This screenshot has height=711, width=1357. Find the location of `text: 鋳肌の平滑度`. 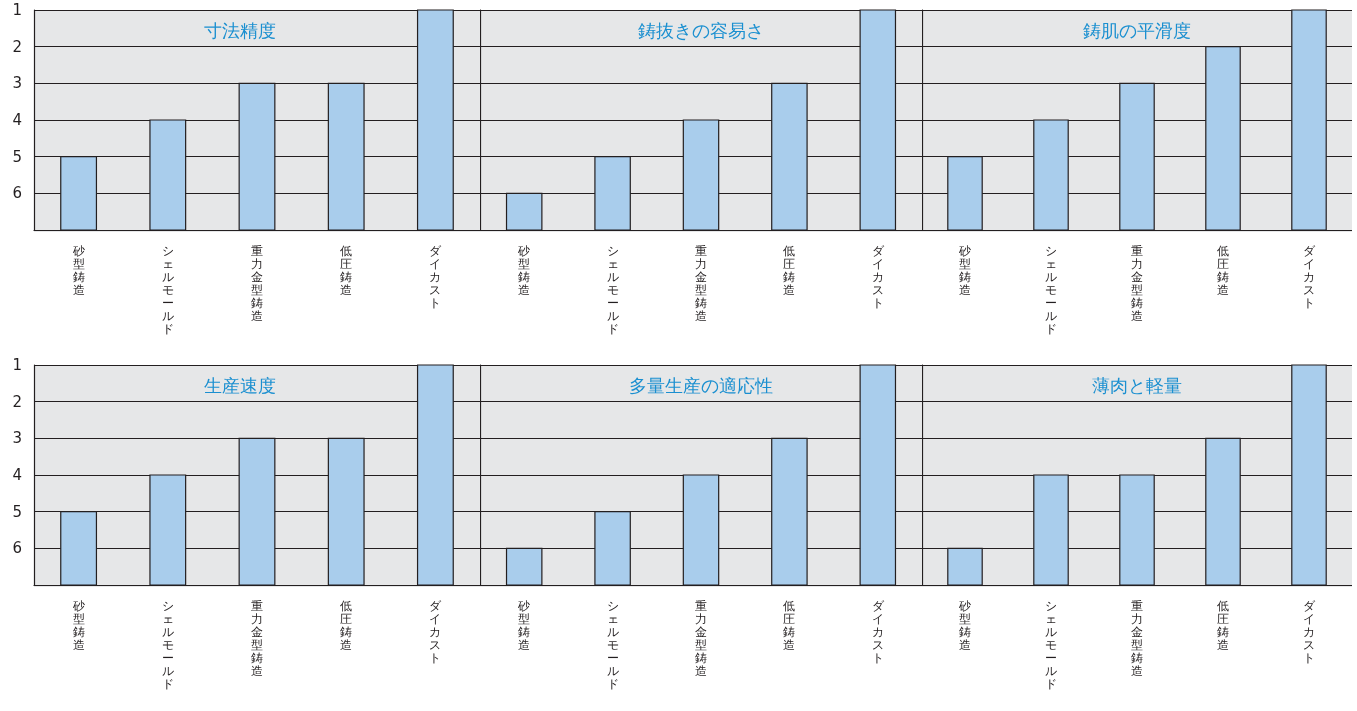

text: 鋳肌の平滑度 is located at coordinates (1137, 30).